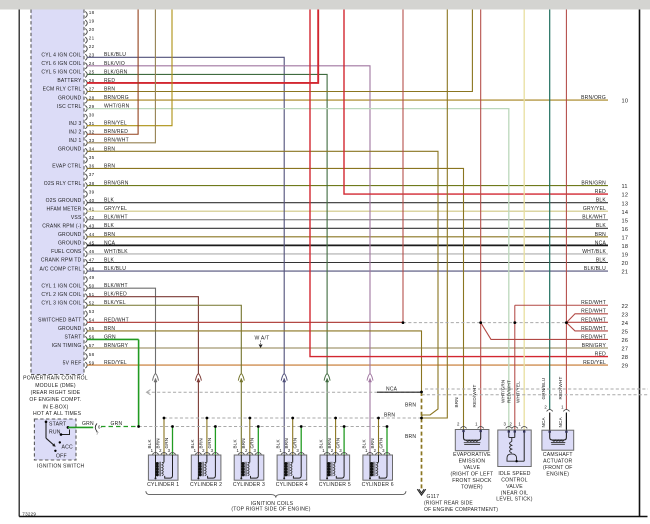 This screenshot has width=650, height=524. I want to click on svg-text: 47, so click(92, 260).